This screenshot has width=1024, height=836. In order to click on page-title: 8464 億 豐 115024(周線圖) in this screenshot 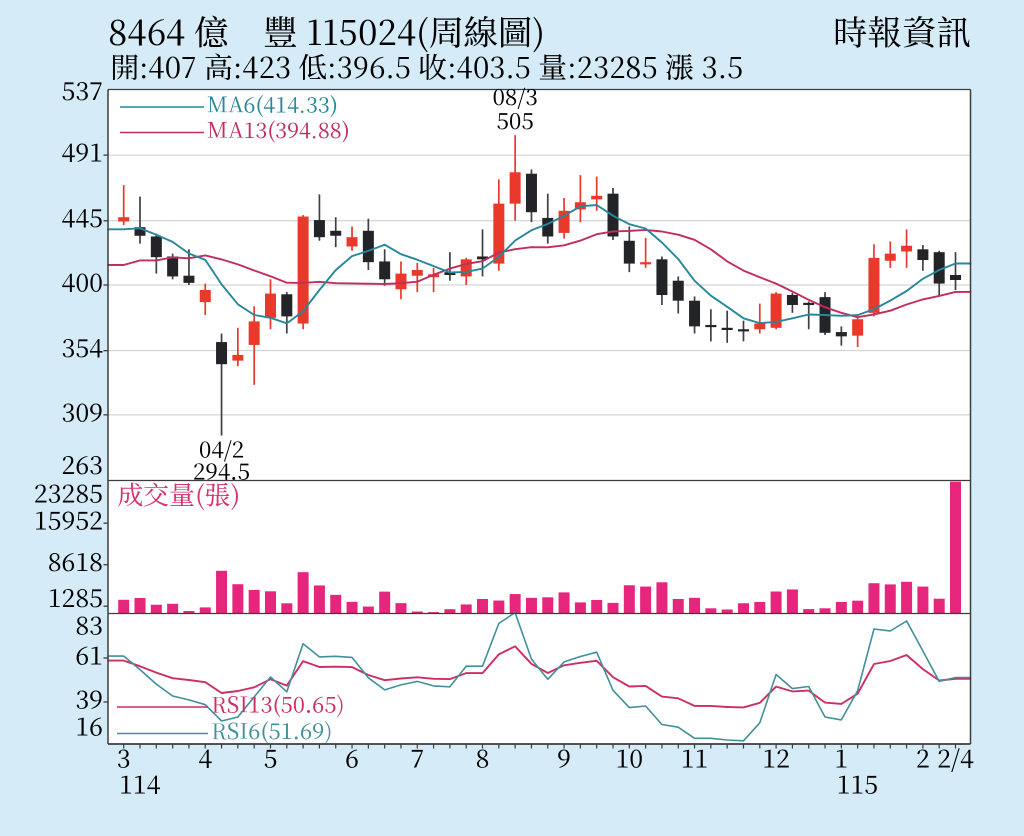, I will do `click(327, 30)`.